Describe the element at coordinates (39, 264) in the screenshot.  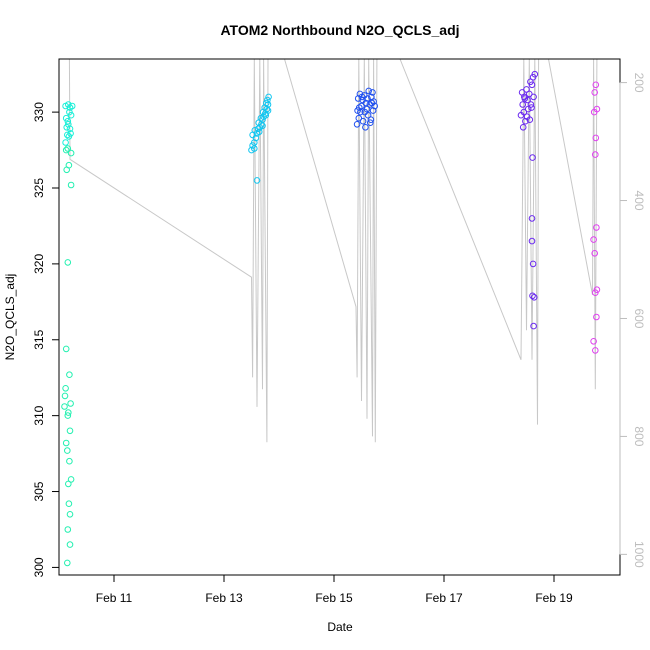
I see `y-tick-label: 320` at that location.